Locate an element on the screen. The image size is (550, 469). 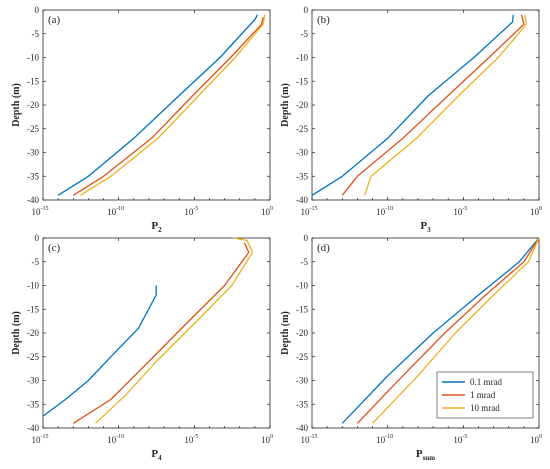
x-axis-label: P2 is located at coordinates (156, 227).